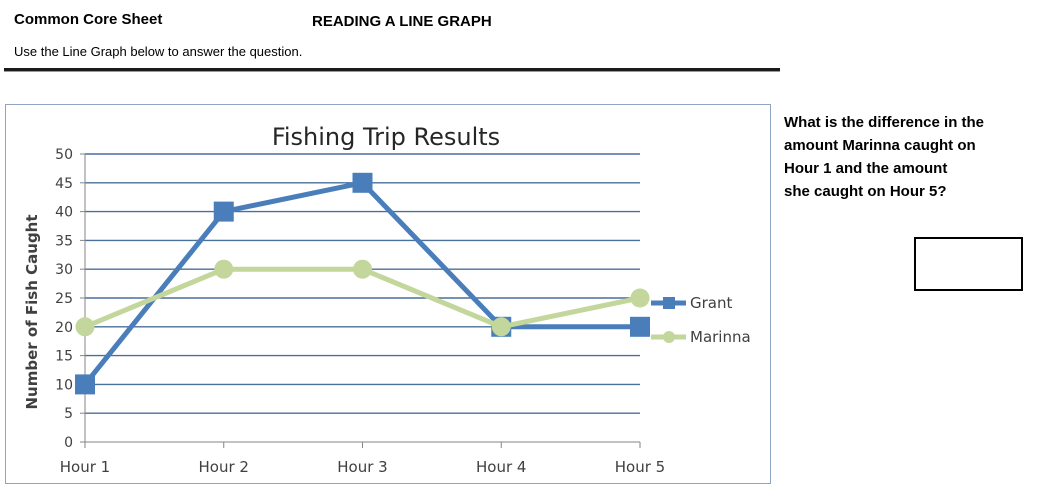 This screenshot has height=494, width=1042. Describe the element at coordinates (866, 168) in the screenshot. I see `question-line: Hour 1 and the amount` at that location.